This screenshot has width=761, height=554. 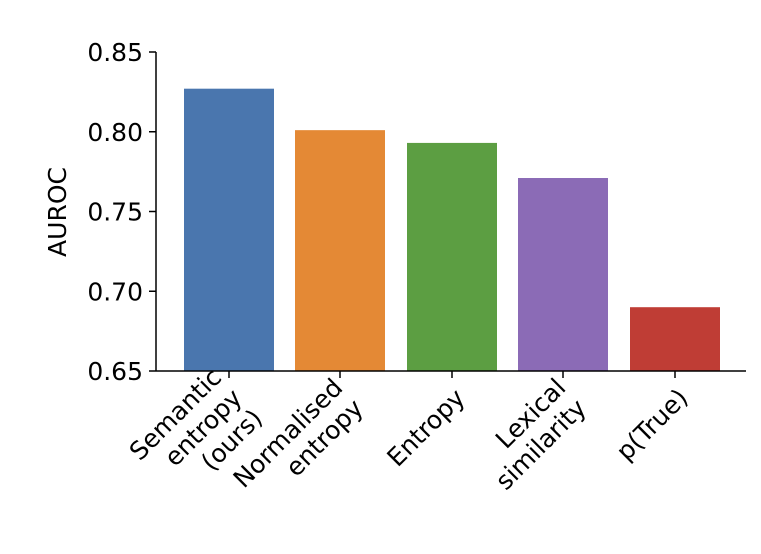 What do you see at coordinates (115, 132) in the screenshot?
I see `y-tick-label-3: 0.80` at bounding box center [115, 132].